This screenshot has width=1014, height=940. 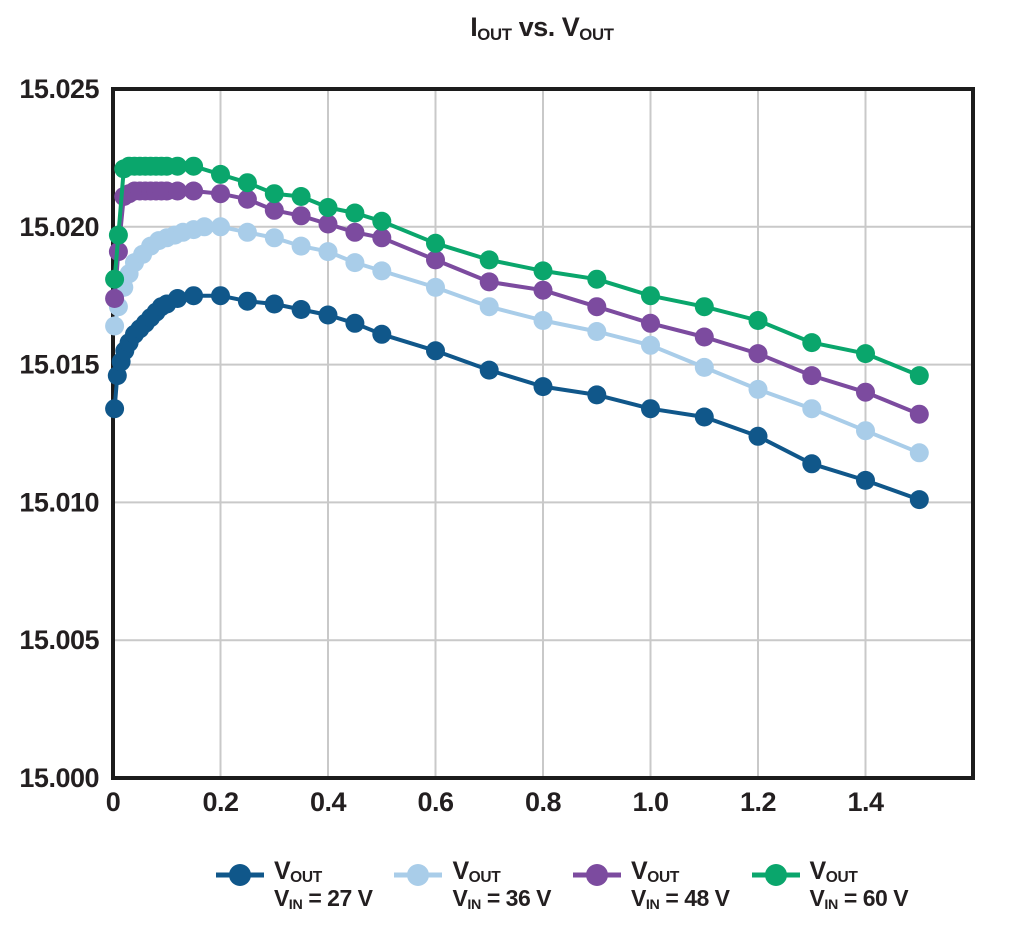 I want to click on y-tick-label: 15.020, so click(x=59, y=227).